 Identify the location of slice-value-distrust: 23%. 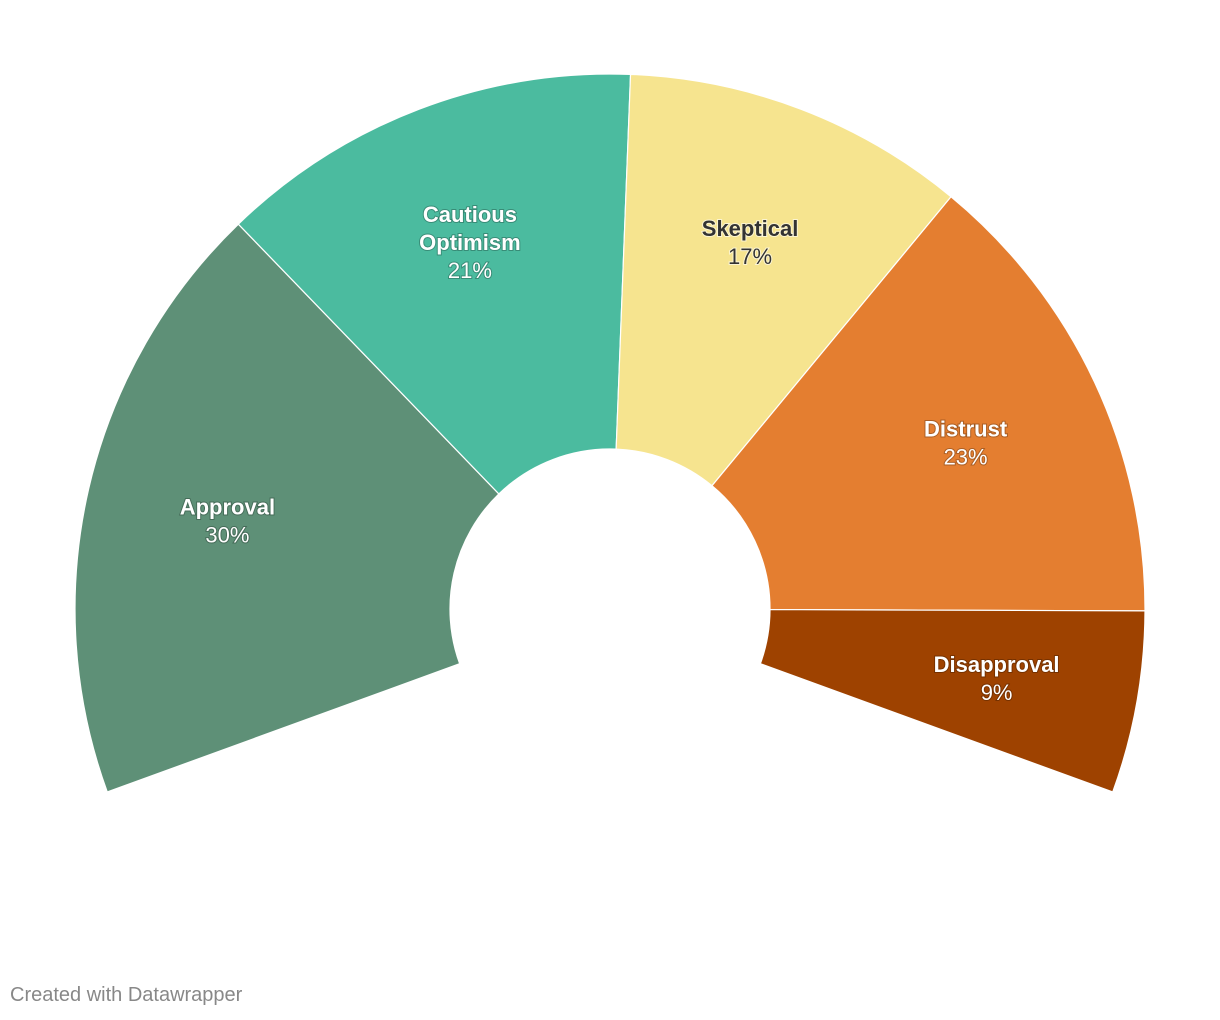
(966, 456).